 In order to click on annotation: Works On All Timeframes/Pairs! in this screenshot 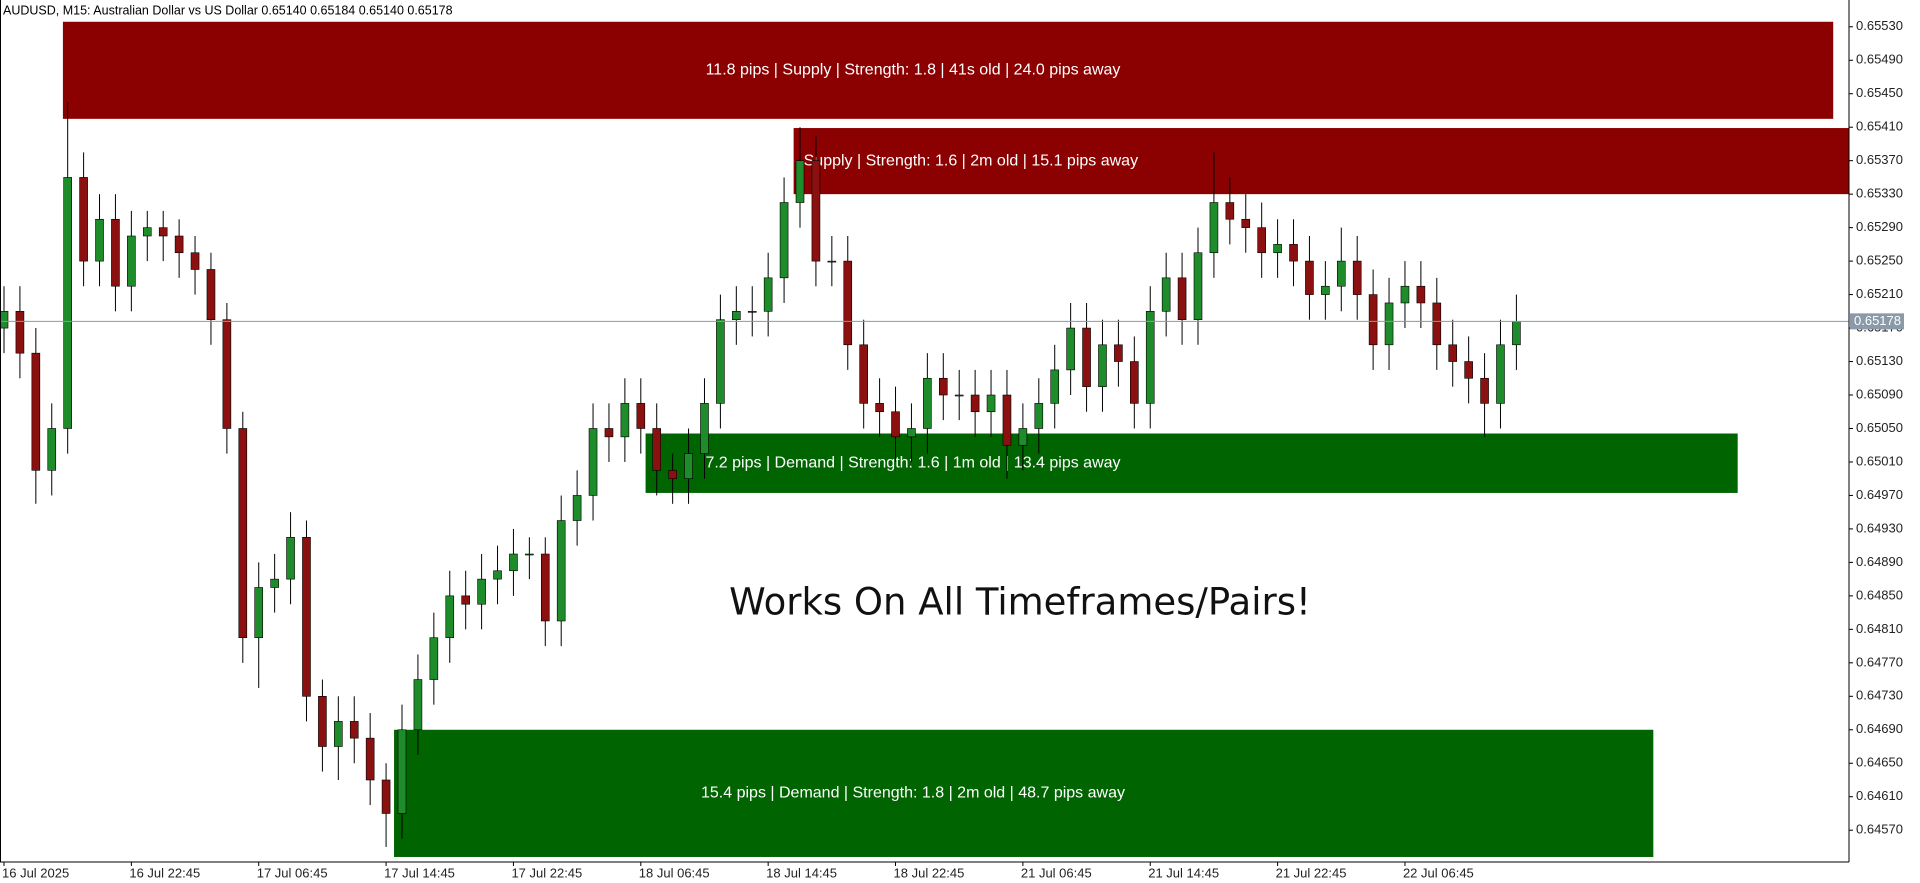, I will do `click(1020, 602)`.